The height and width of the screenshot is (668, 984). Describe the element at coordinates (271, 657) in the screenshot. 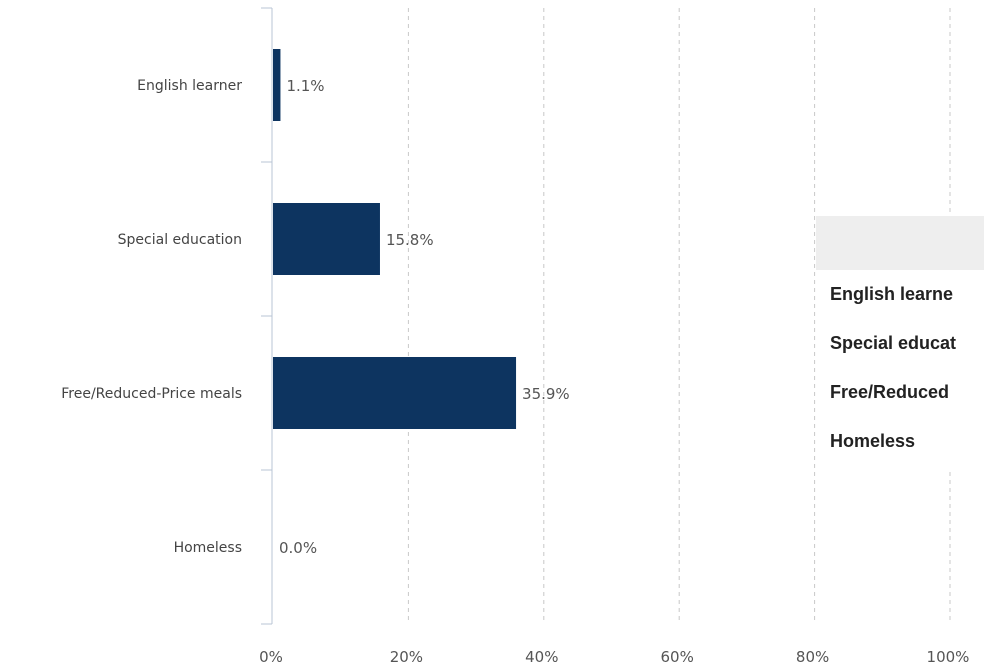

I see `x-tick-0pct: 0%` at that location.